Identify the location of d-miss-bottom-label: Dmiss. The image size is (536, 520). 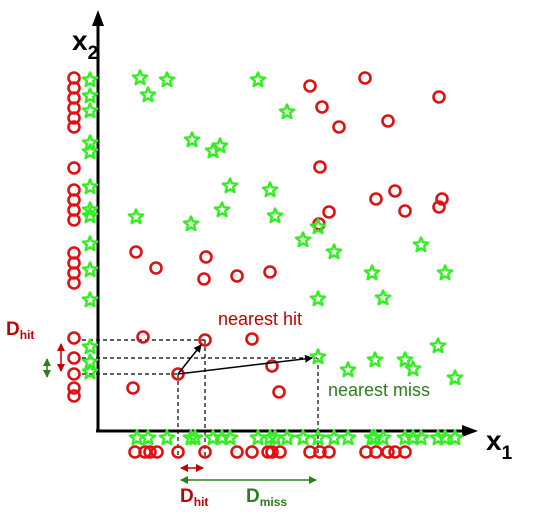
(266, 497).